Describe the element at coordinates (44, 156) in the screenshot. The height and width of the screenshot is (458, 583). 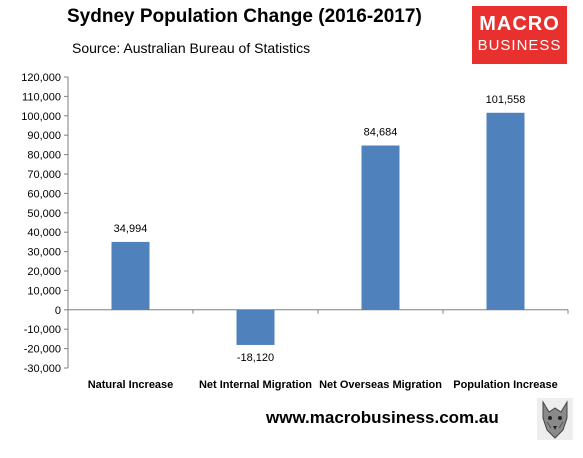
I see `y-tick-label: 80,000` at that location.